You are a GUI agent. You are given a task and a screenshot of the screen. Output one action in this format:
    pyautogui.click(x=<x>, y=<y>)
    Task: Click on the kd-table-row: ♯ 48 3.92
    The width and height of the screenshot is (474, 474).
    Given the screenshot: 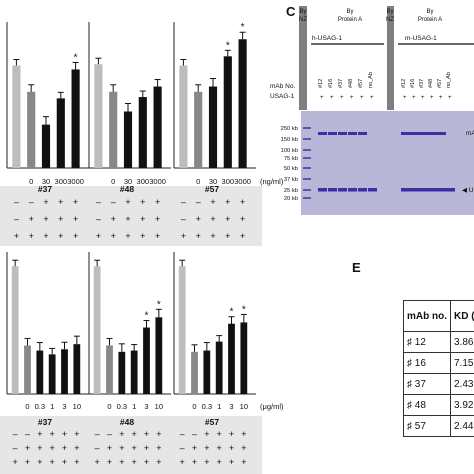 What is the action you would take?
    pyautogui.click(x=438, y=405)
    